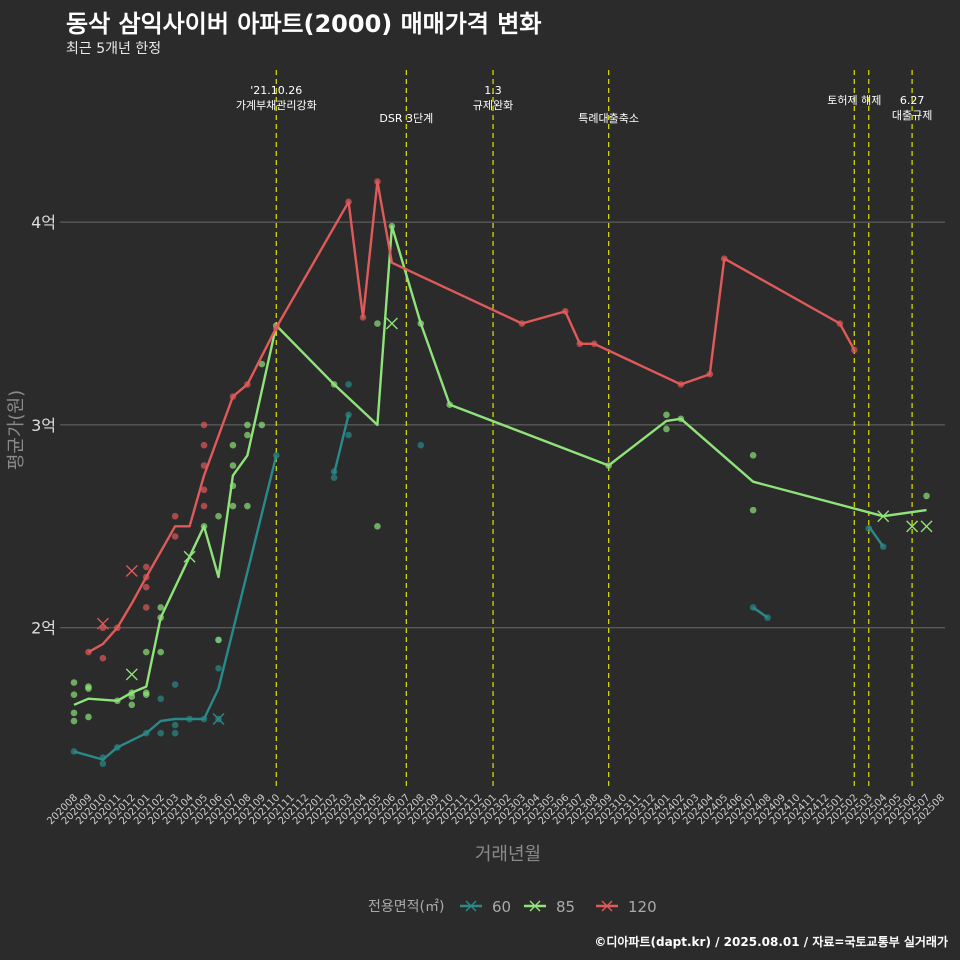 The width and height of the screenshot is (960, 960). I want to click on chart-subtitle: 최근 5개년 한정, so click(114, 49).